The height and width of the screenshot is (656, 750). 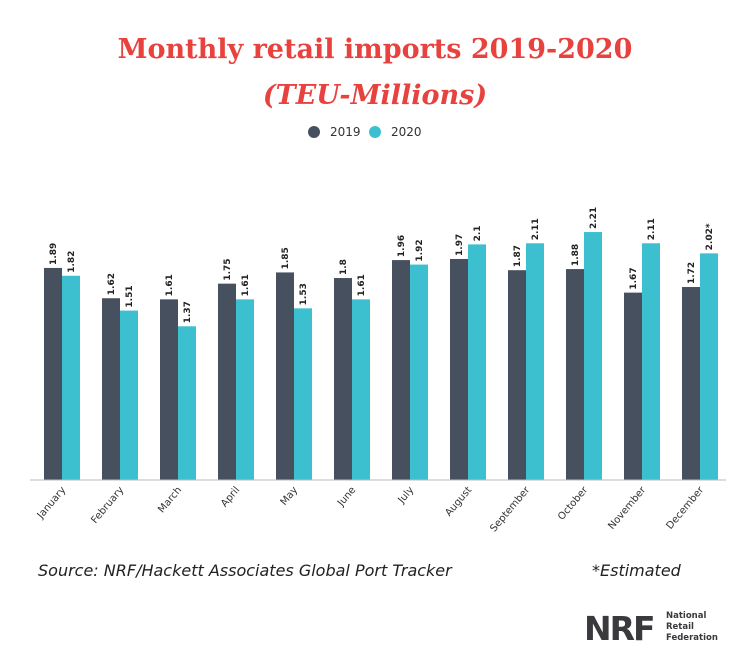 I want to click on estimated-note: *Estimated, so click(x=637, y=570).